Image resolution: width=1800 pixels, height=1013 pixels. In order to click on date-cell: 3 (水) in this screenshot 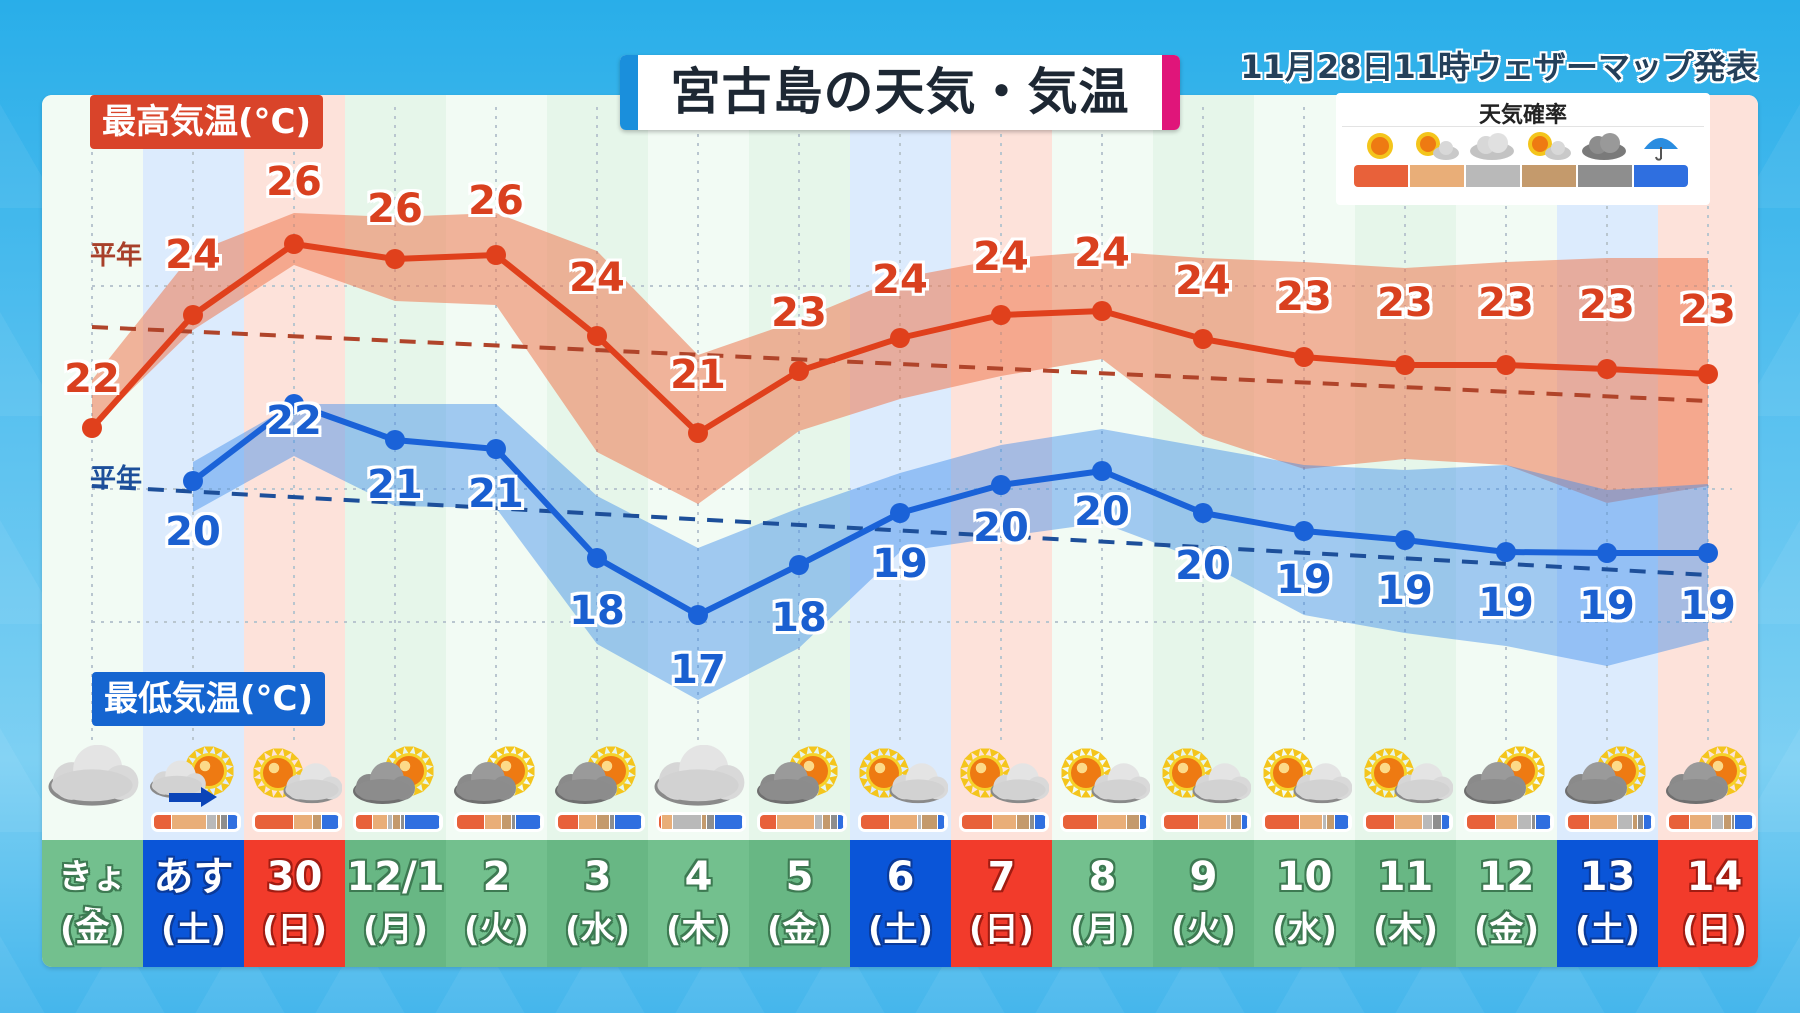, I will do `click(597, 903)`.